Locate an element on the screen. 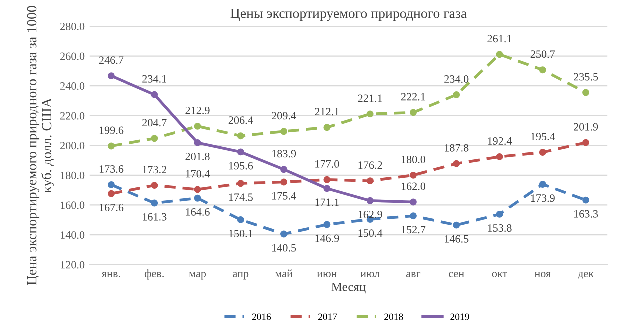  data-label: 173.6 is located at coordinates (112, 170).